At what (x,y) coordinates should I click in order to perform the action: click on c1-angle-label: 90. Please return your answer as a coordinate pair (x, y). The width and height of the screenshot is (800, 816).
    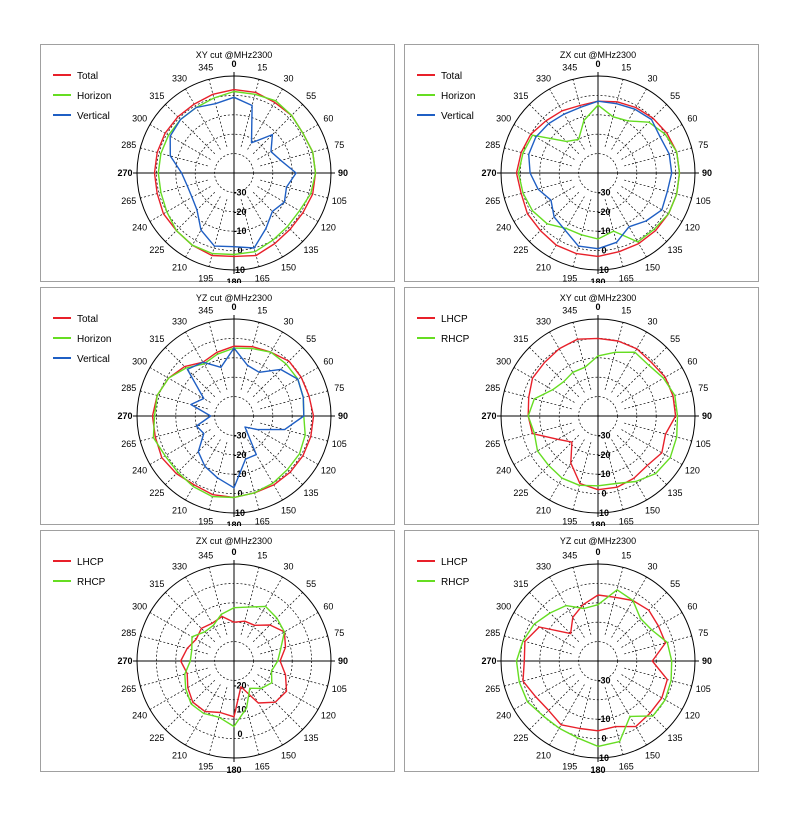
    Looking at the image, I should click on (343, 173).